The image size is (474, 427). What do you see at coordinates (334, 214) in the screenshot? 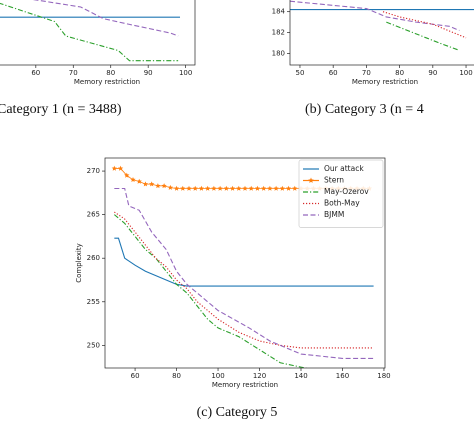
I see `legend-label: BJMM` at bounding box center [334, 214].